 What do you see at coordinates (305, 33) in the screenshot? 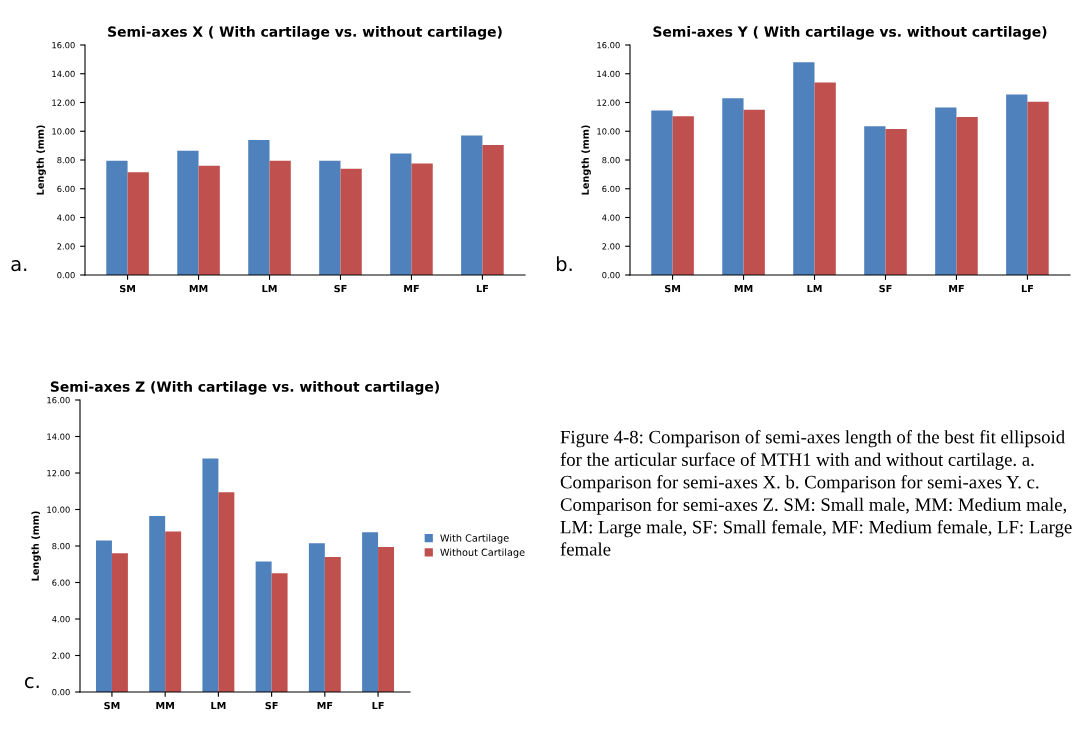
I see `chart-title: Semi-axes X ( With cartilage vs. without cartilage)` at bounding box center [305, 33].